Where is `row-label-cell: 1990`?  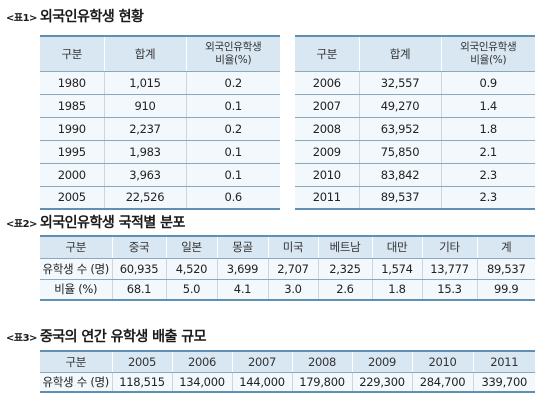
row-label-cell: 1990 is located at coordinates (72, 129).